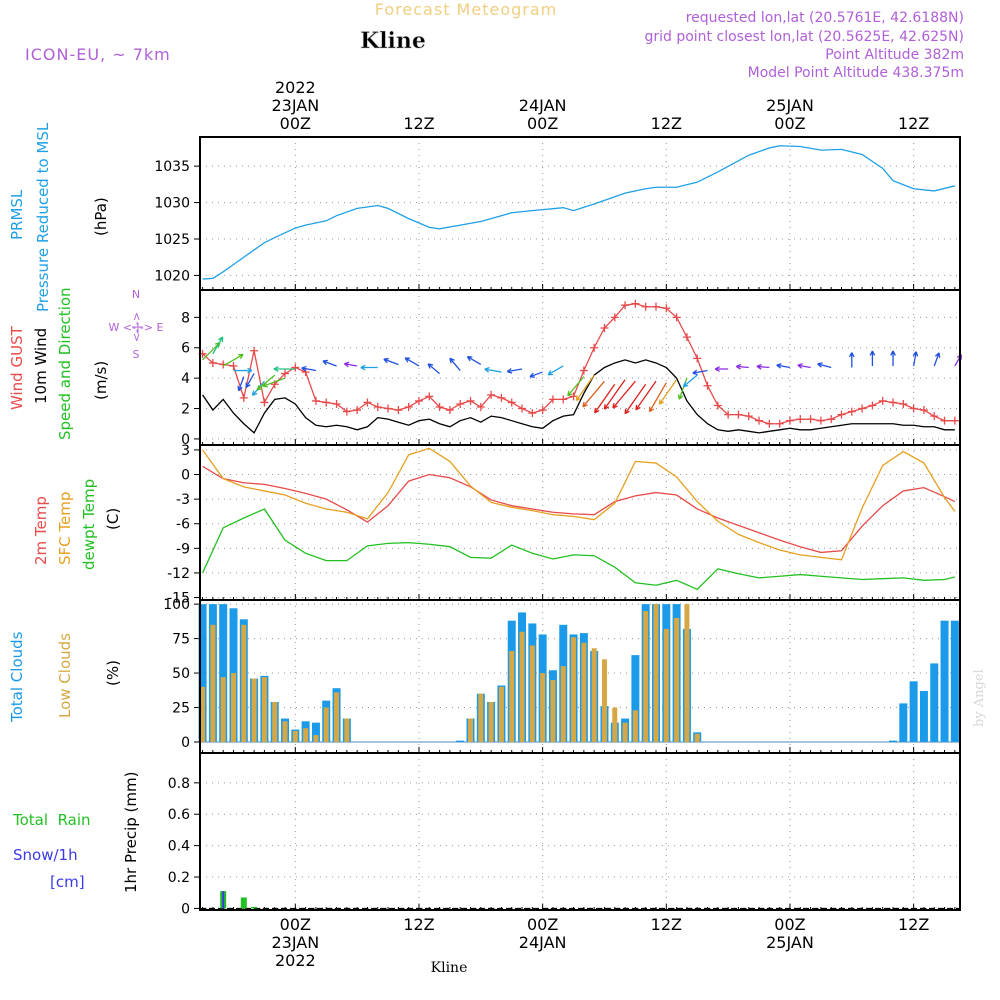 This screenshot has height=1000, width=1000. Describe the element at coordinates (183, 525) in the screenshot. I see `y-tick-label: -6` at that location.